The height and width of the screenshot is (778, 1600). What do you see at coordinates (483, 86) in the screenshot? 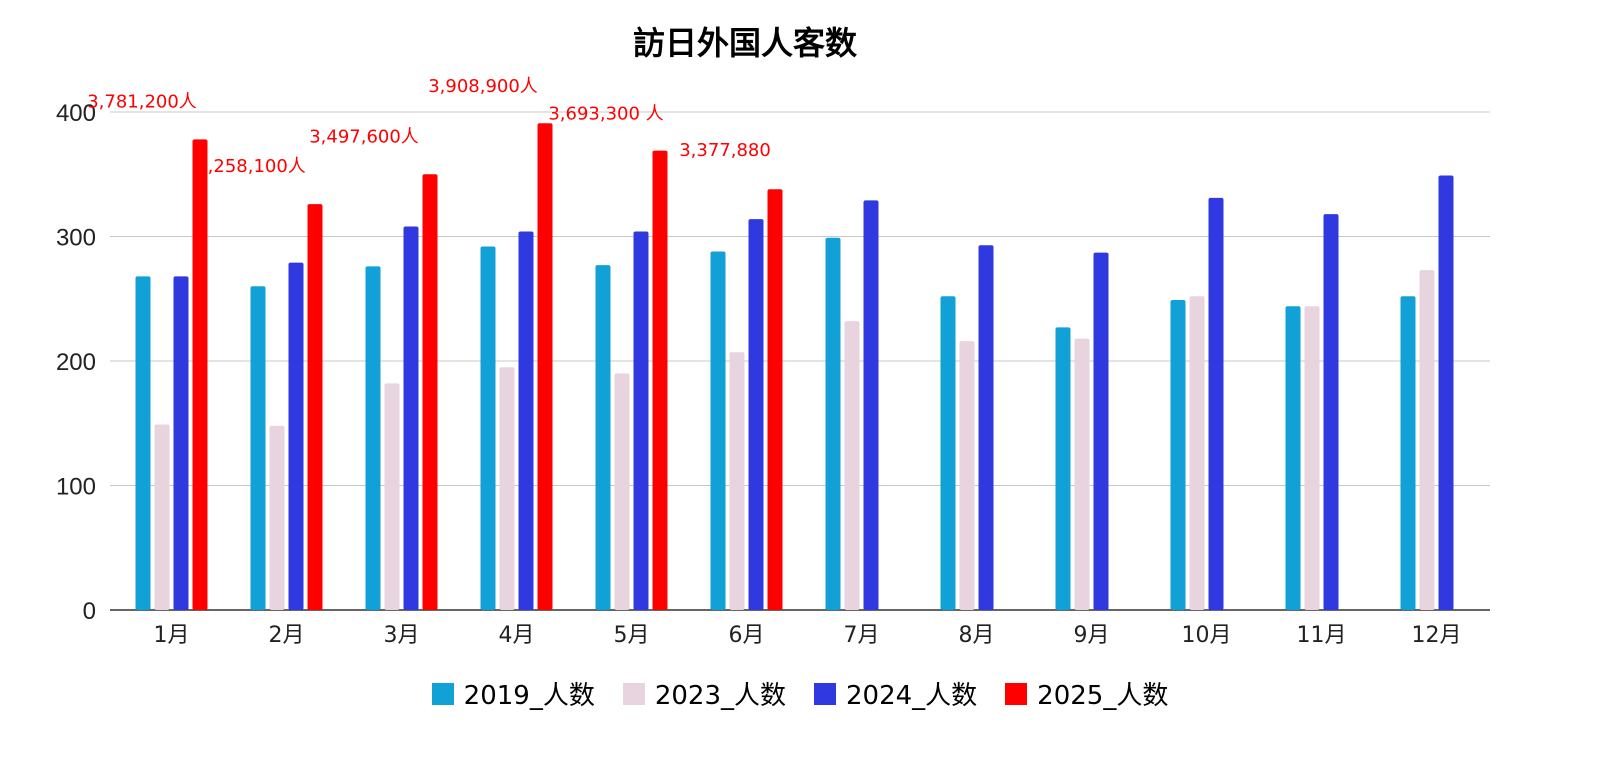
I see `data-label: 3,908,900人` at bounding box center [483, 86].